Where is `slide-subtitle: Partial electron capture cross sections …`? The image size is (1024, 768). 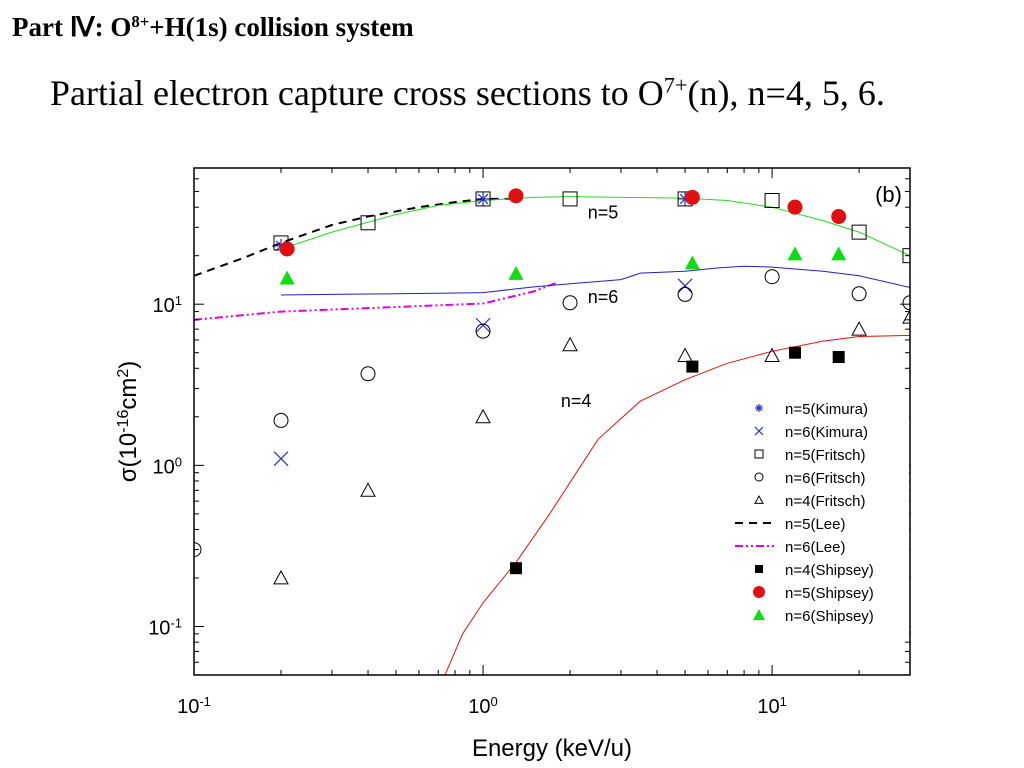
slide-subtitle: Partial electron capture cross sections … is located at coordinates (467, 93).